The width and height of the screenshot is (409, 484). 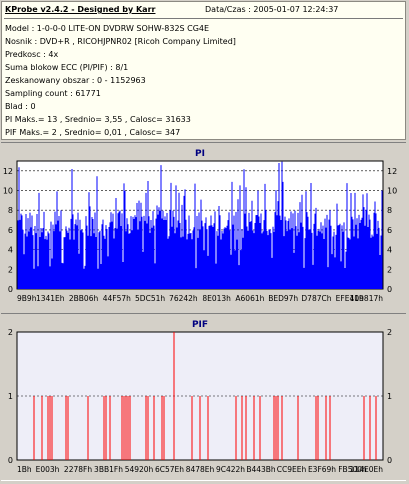 I want to click on x-tick-label: 5DC51h, so click(x=150, y=298).